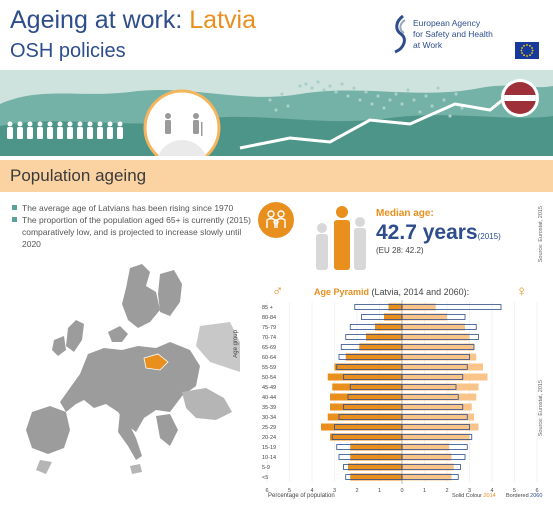  What do you see at coordinates (401, 491) in the screenshot?
I see `x-tick-label: 0` at bounding box center [401, 491].